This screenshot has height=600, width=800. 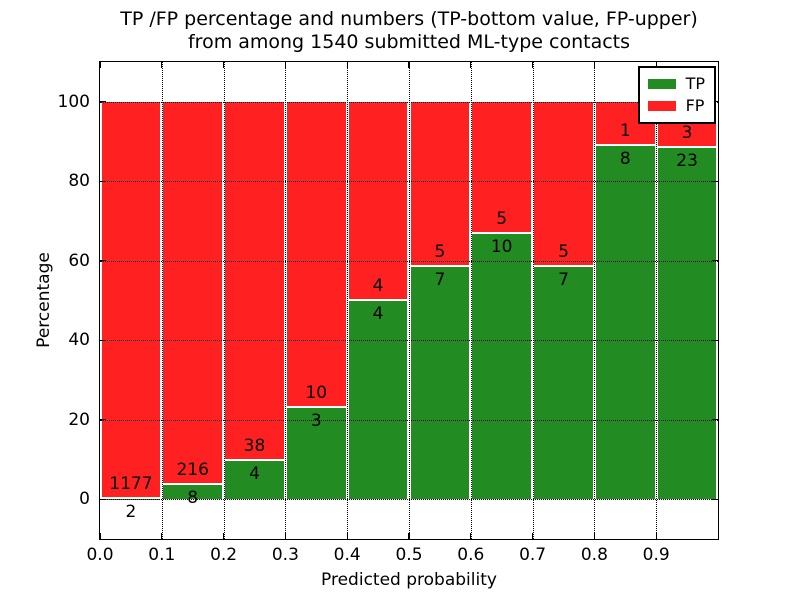 I want to click on legend: TP FP, so click(x=676, y=95).